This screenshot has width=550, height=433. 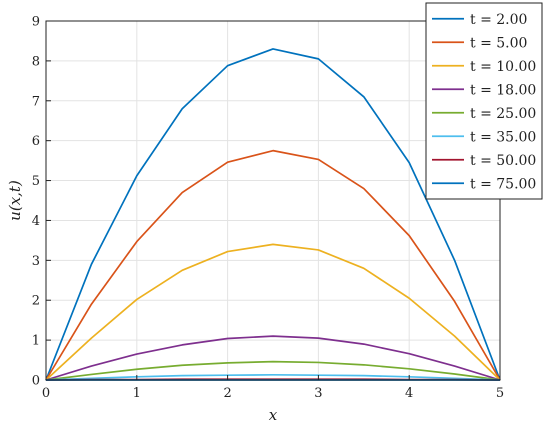 What do you see at coordinates (36, 301) in the screenshot?
I see `y-tick-label-2: 2` at bounding box center [36, 301].